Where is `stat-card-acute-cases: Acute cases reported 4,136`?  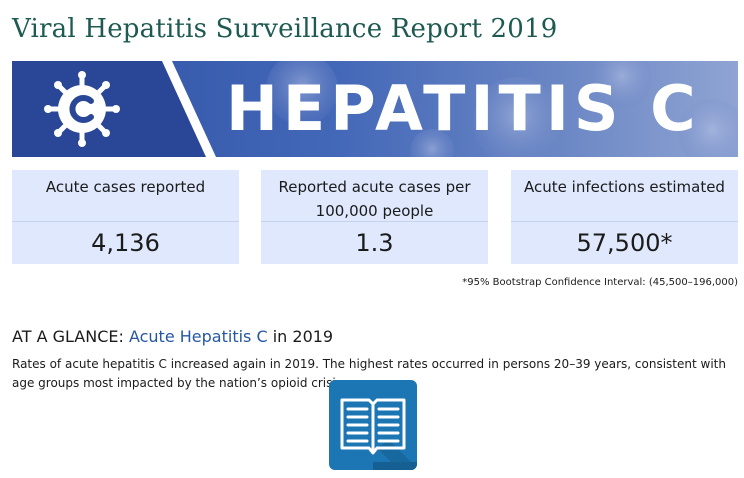 stat-card-acute-cases: Acute cases reported 4,136 is located at coordinates (125, 217).